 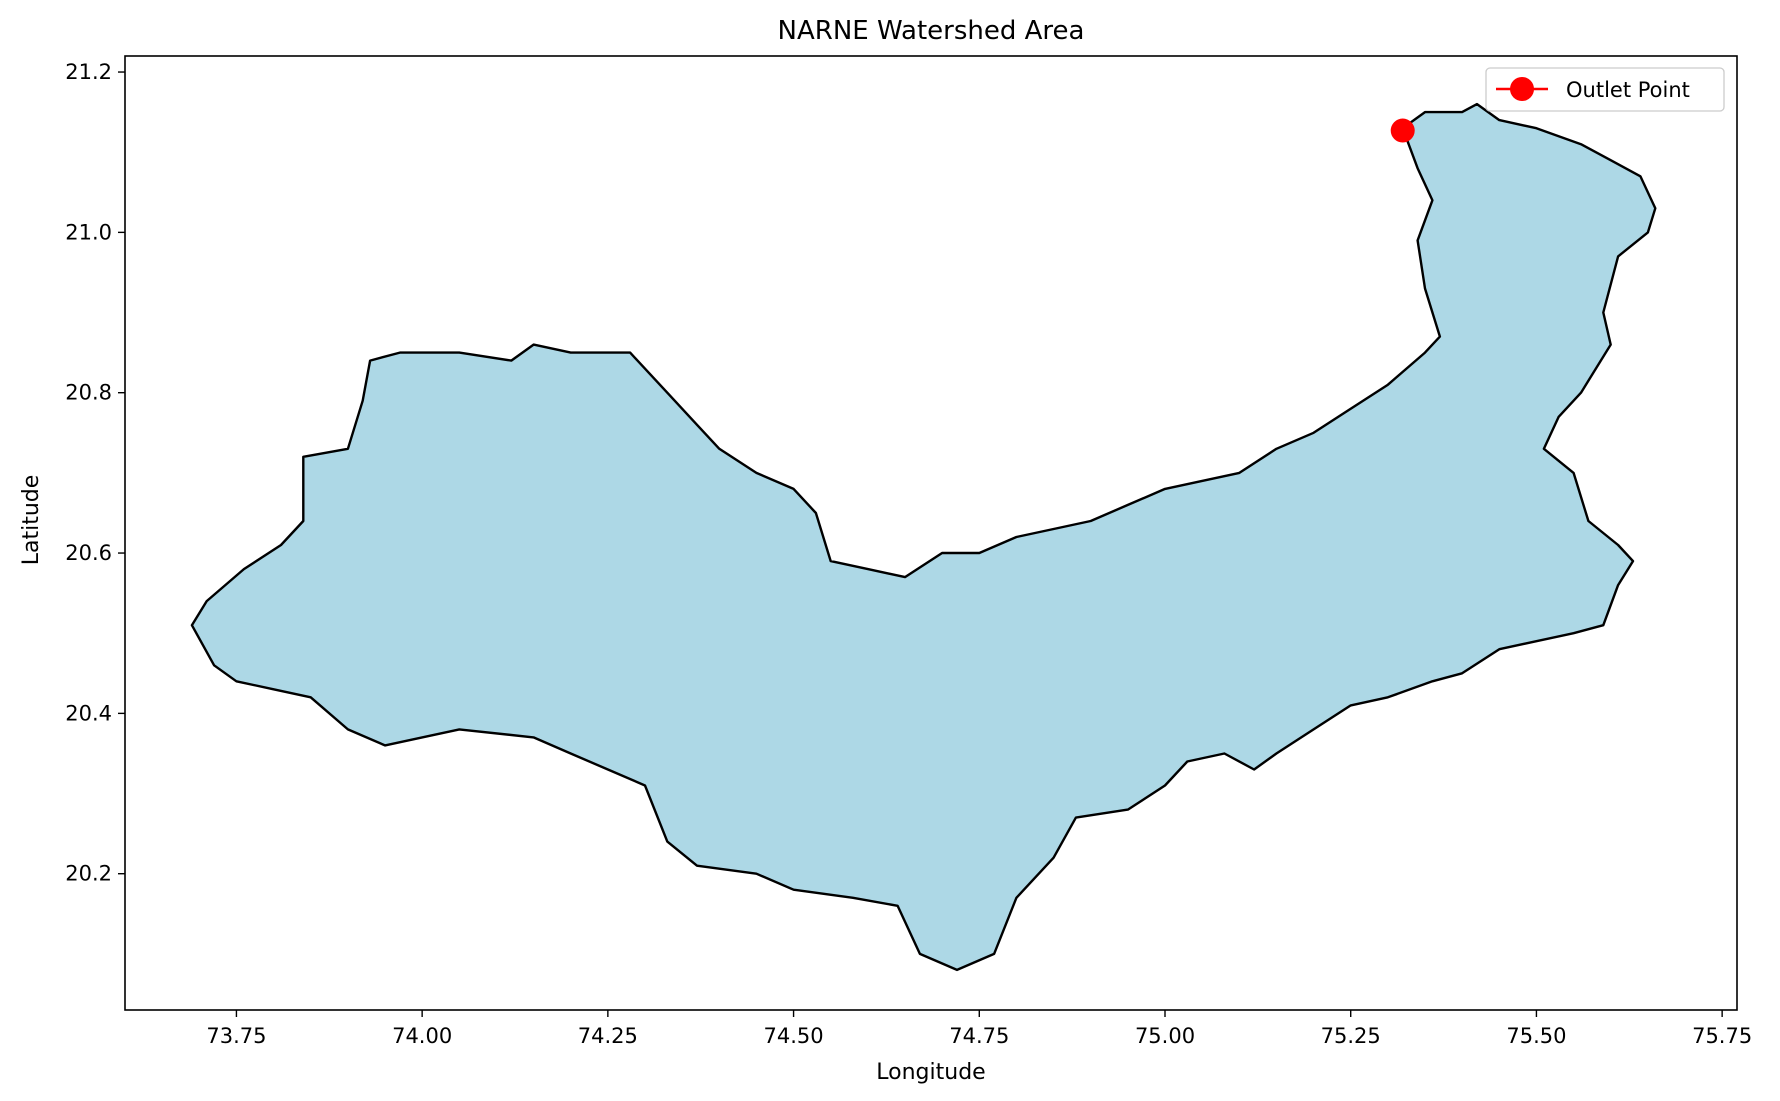 I want to click on outlet-point-marker, so click(x=1402, y=130).